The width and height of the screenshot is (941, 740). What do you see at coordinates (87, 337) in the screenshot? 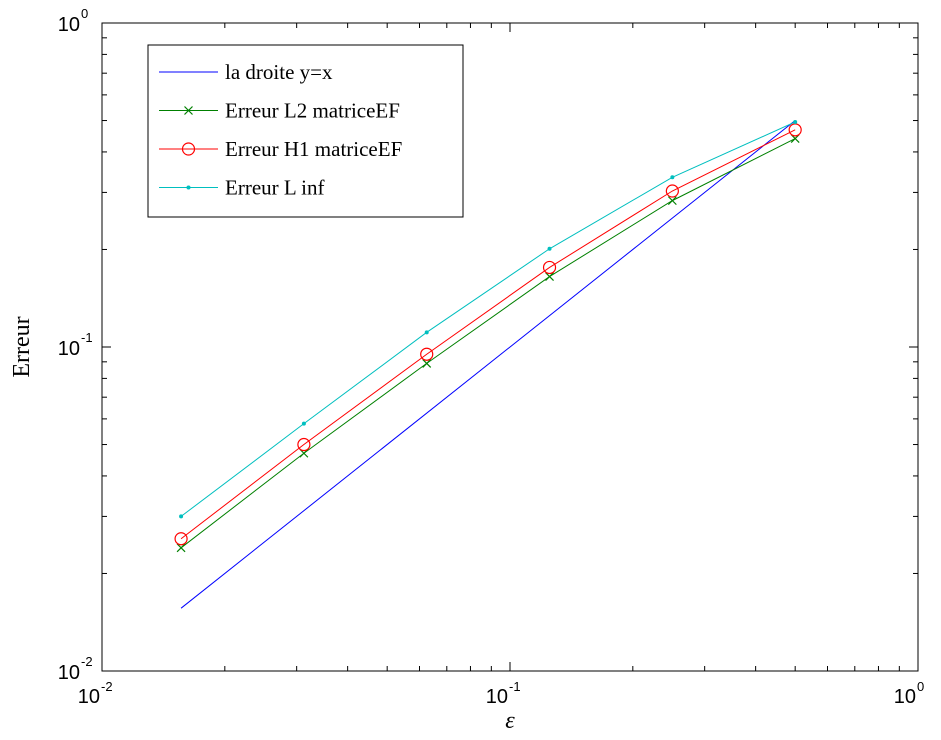
I see `y-tick-exponent: -1` at bounding box center [87, 337].